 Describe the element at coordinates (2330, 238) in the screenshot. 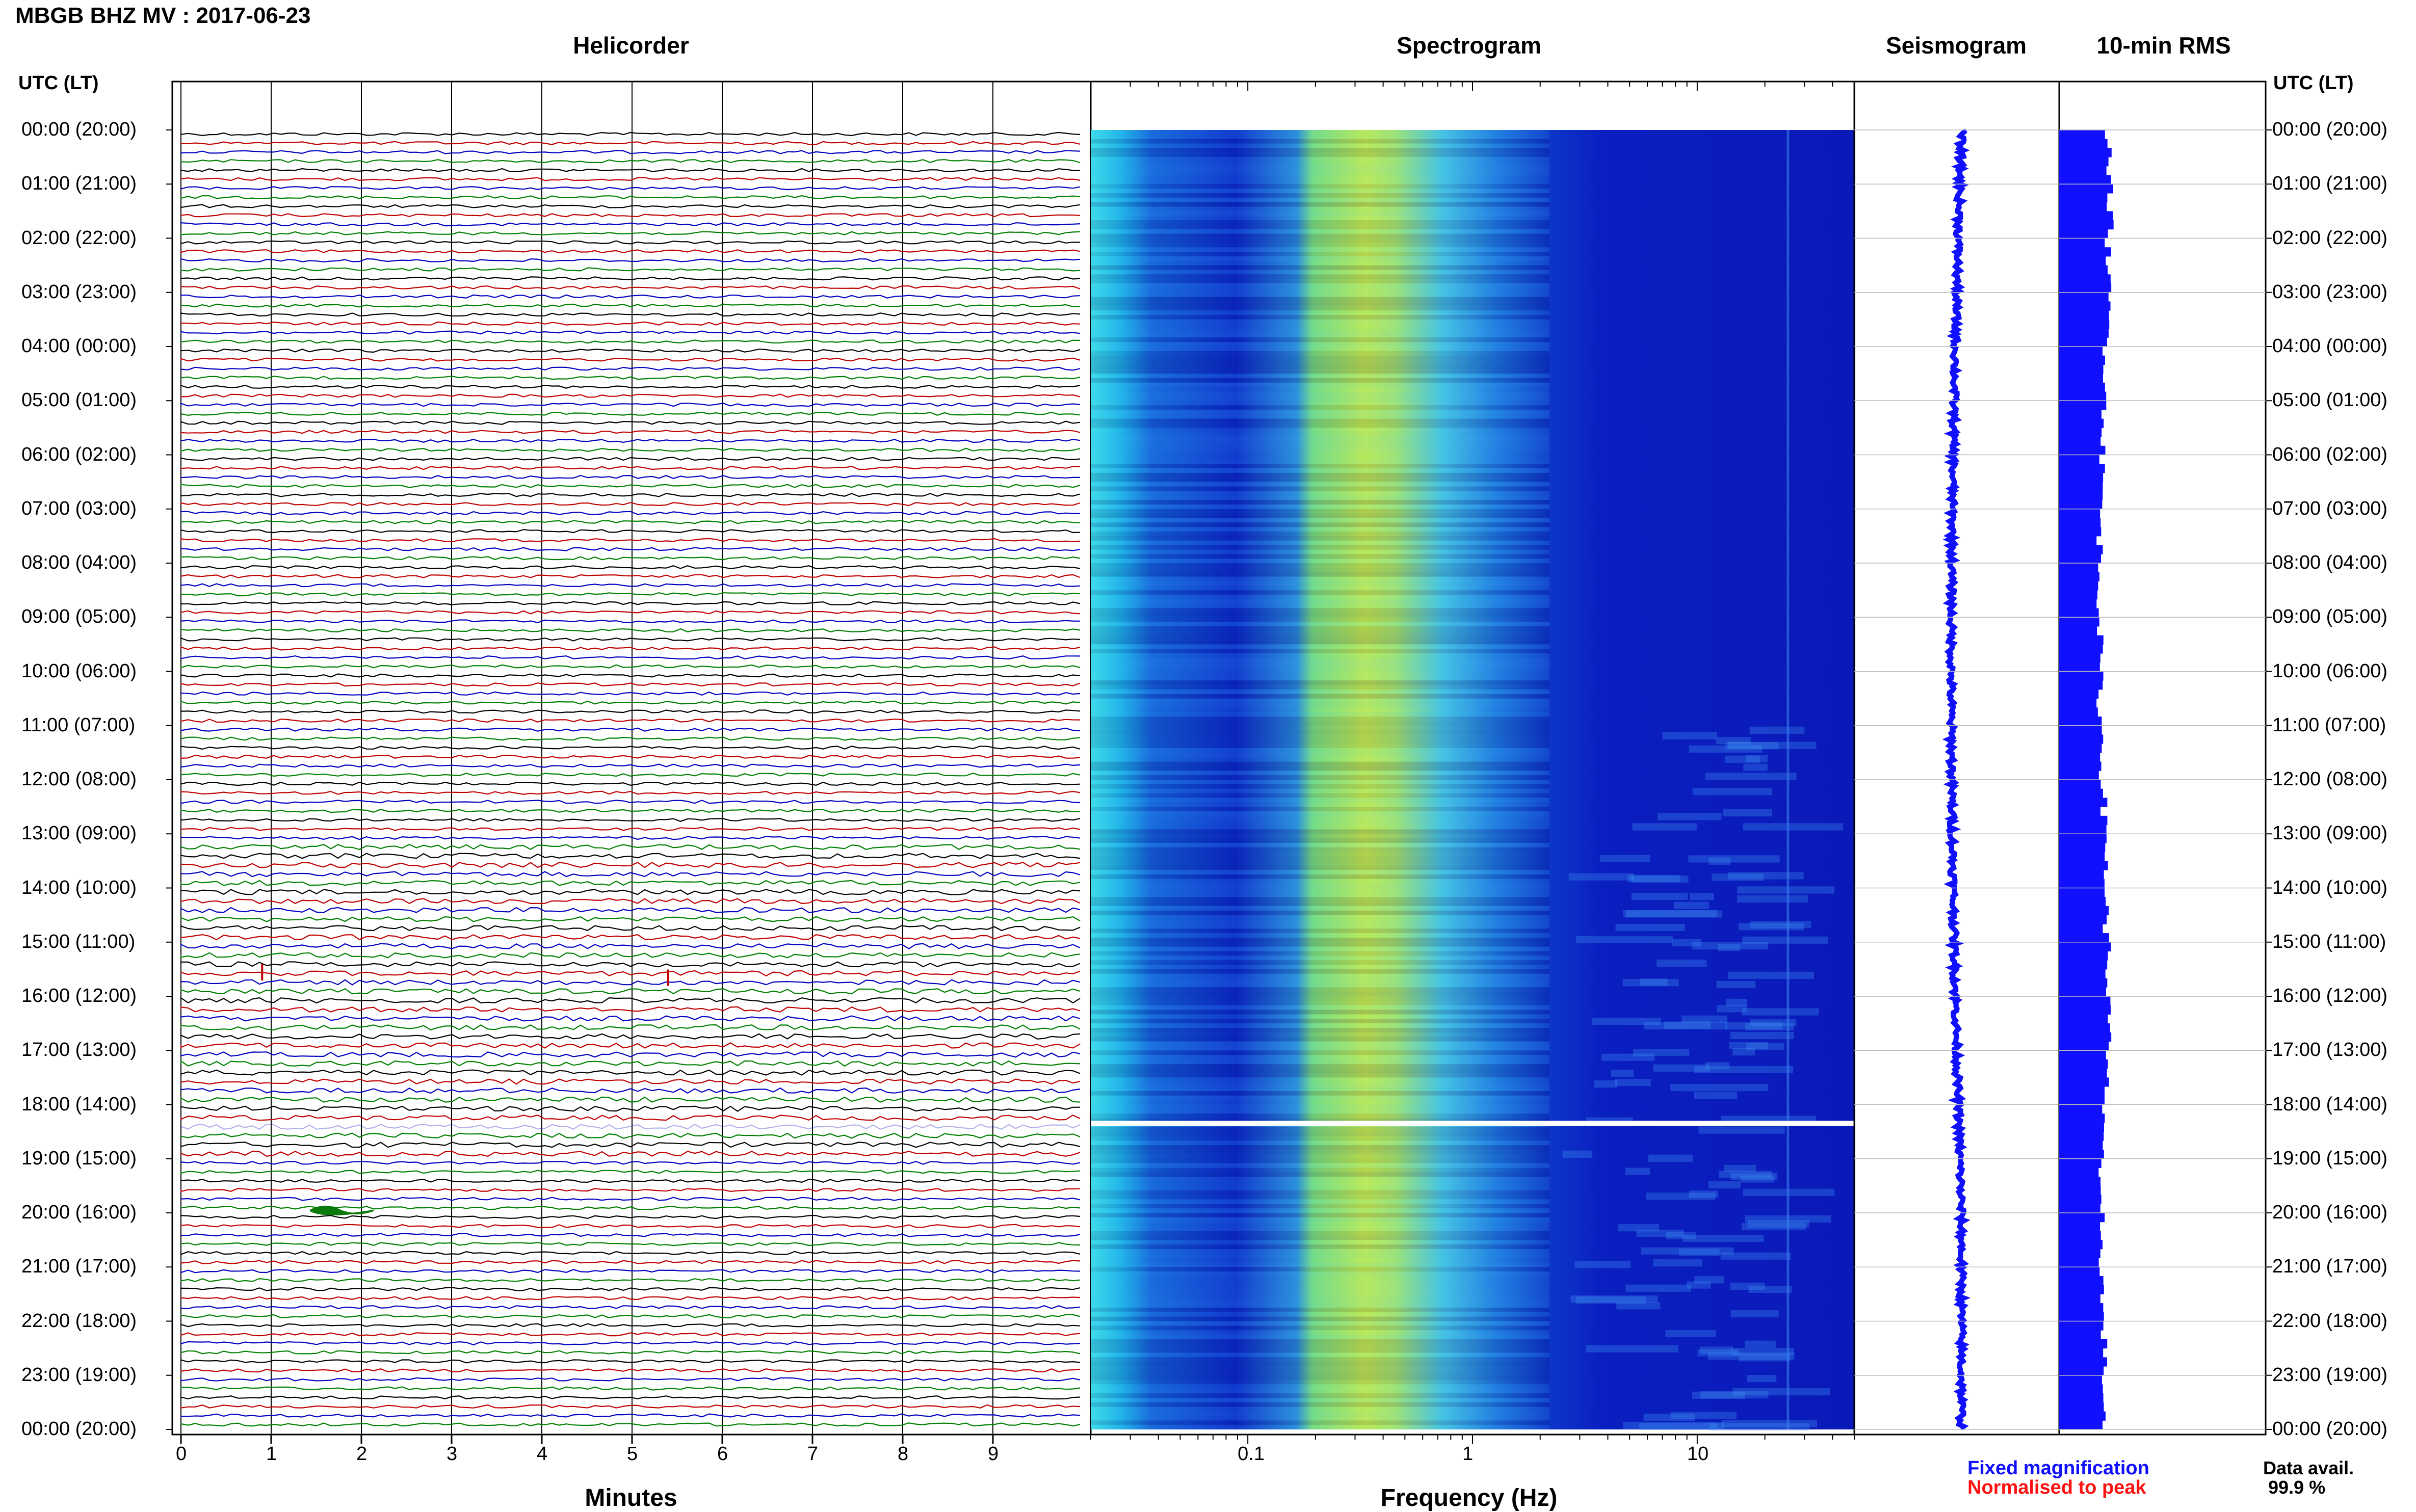

I see `time-label-right: 02:00 (22:00)` at that location.